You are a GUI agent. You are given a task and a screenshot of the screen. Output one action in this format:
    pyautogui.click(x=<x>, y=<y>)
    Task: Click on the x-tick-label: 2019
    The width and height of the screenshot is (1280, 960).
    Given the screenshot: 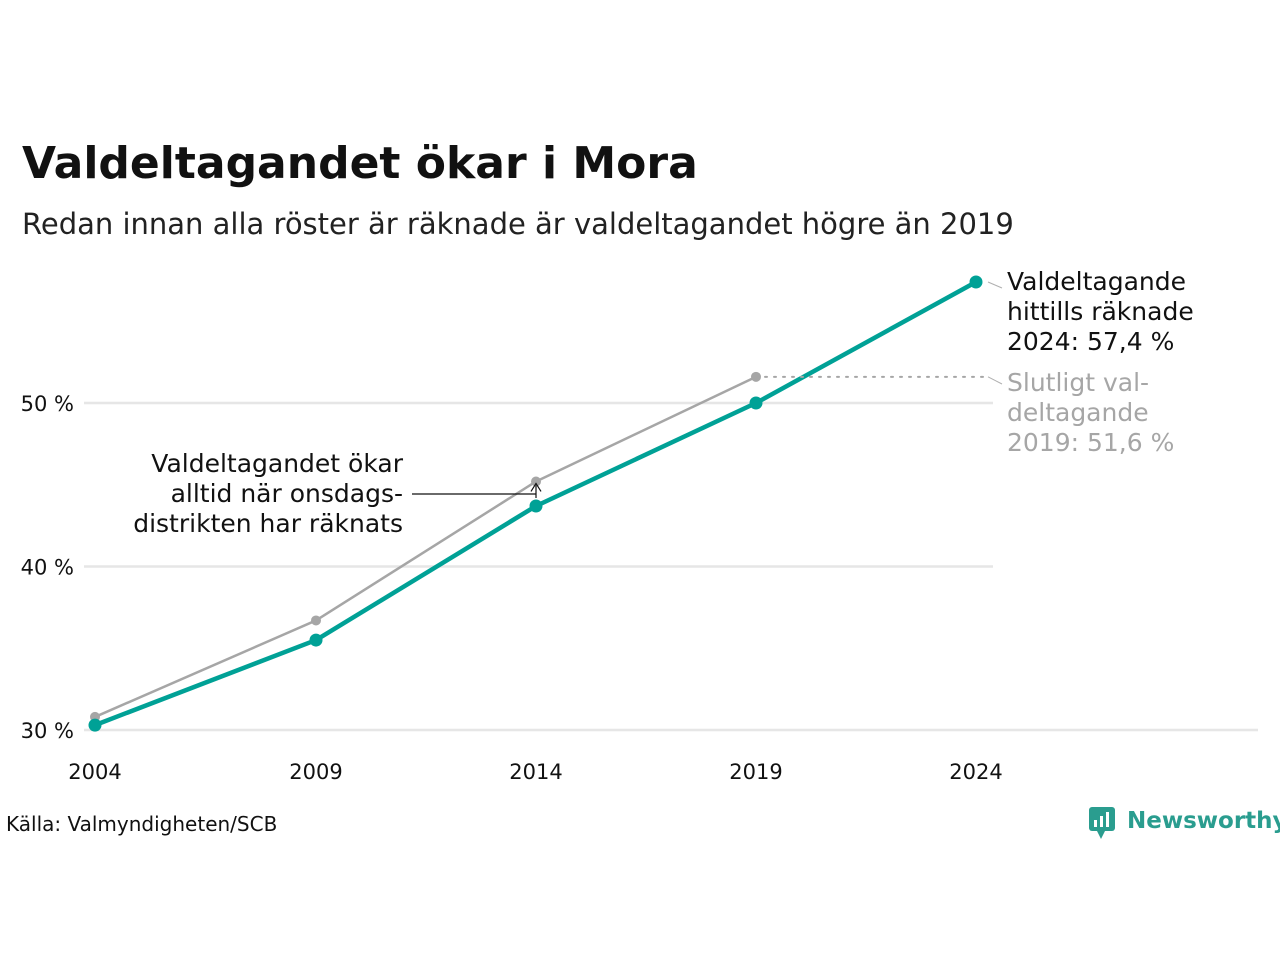 What is the action you would take?
    pyautogui.click(x=755, y=772)
    